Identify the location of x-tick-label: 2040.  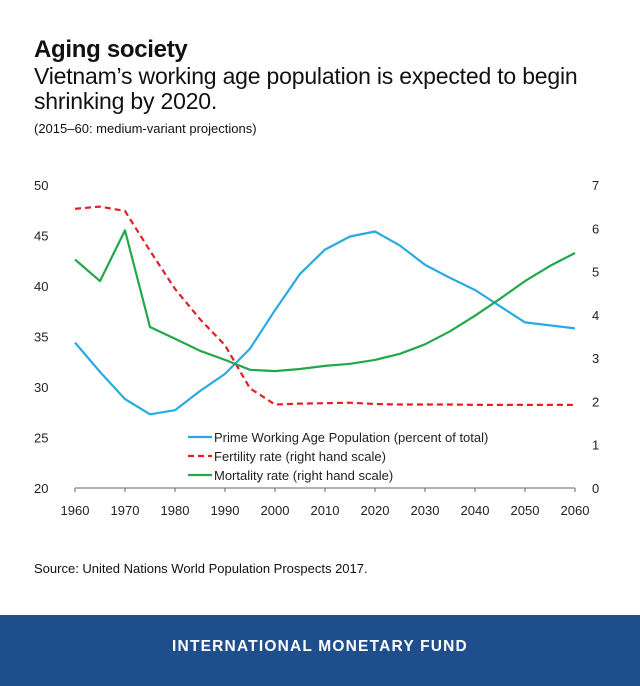
(475, 510).